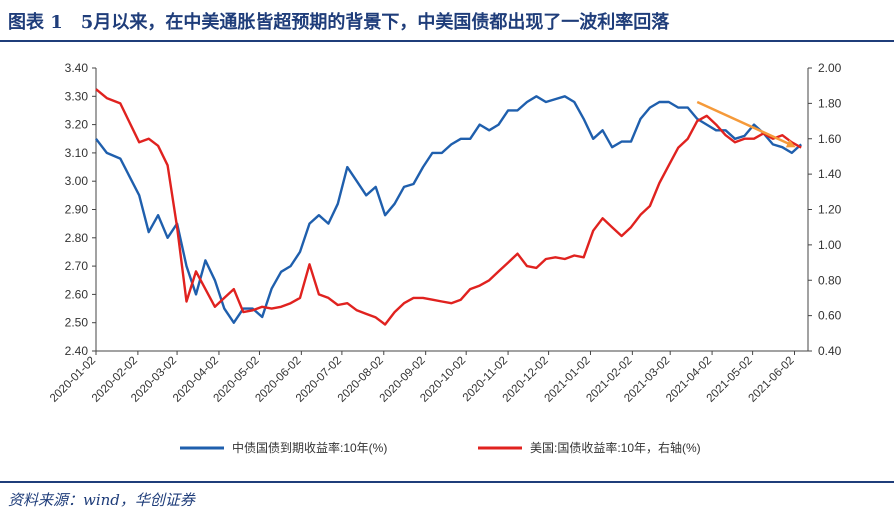 This screenshot has width=894, height=518. What do you see at coordinates (77, 210) in the screenshot?
I see `left-axis-tick-label: 2.90` at bounding box center [77, 210].